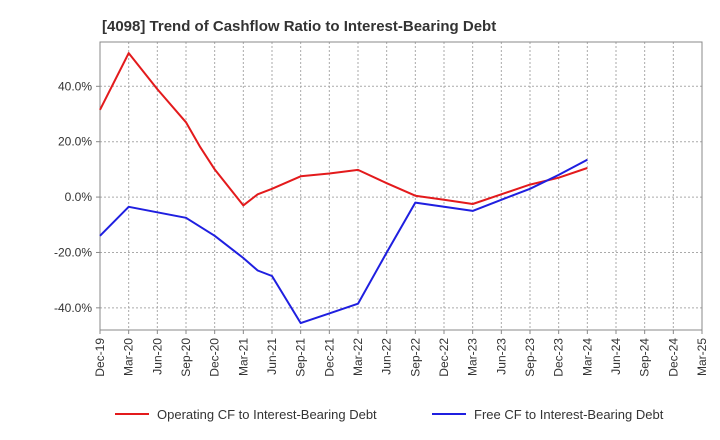 The image size is (720, 440). Describe the element at coordinates (587, 357) in the screenshot. I see `x-tick-label: Mar-24` at that location.